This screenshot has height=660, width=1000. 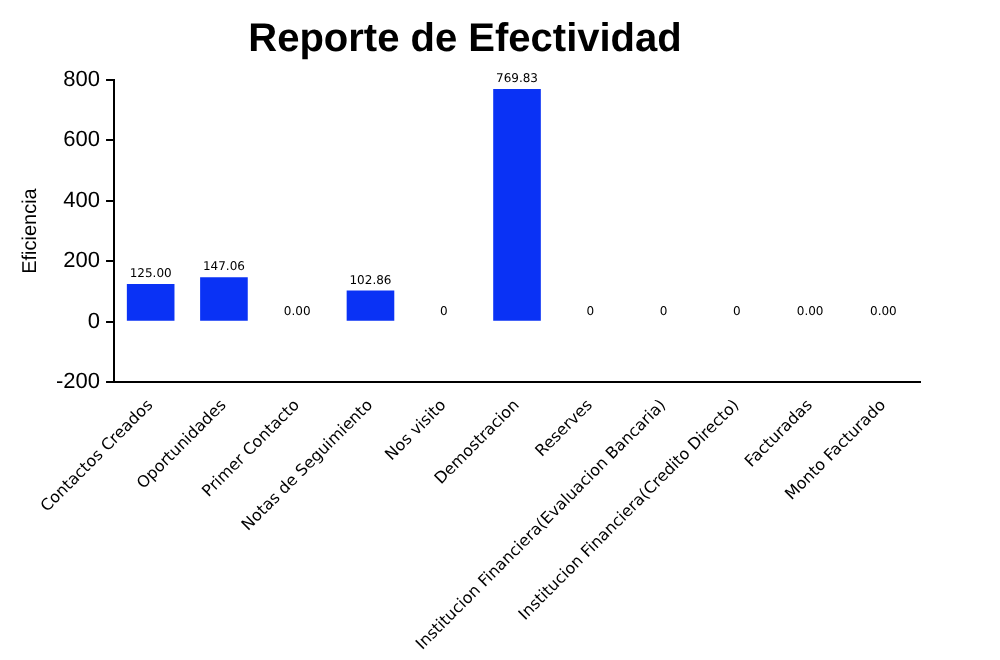 I want to click on y-tick-label: -200, so click(x=78, y=382).